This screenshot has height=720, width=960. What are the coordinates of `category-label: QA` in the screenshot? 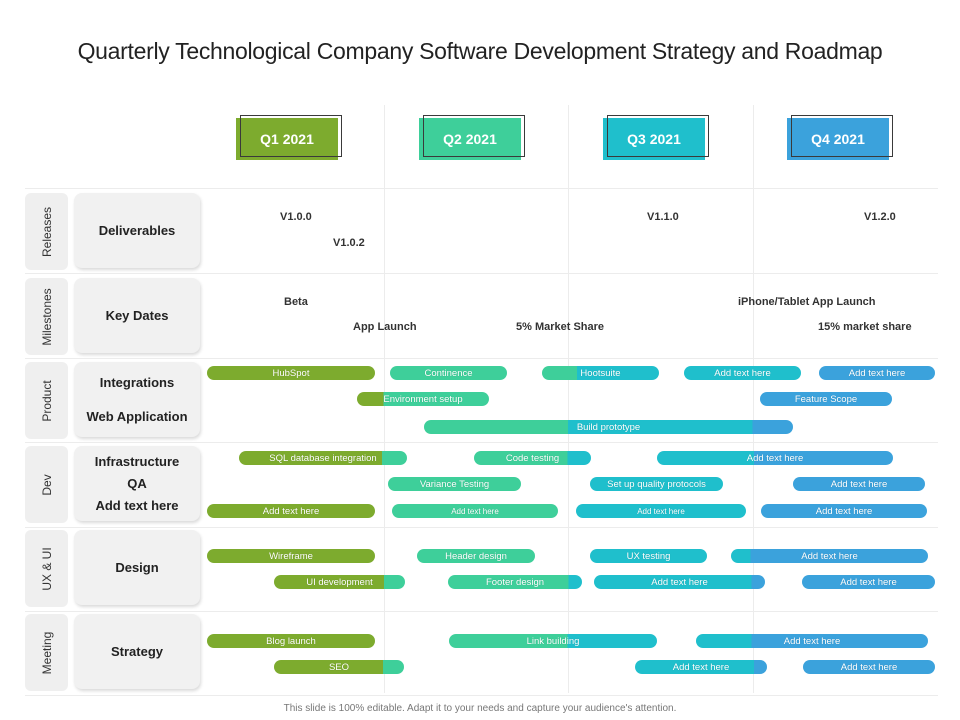 It's located at (137, 483).